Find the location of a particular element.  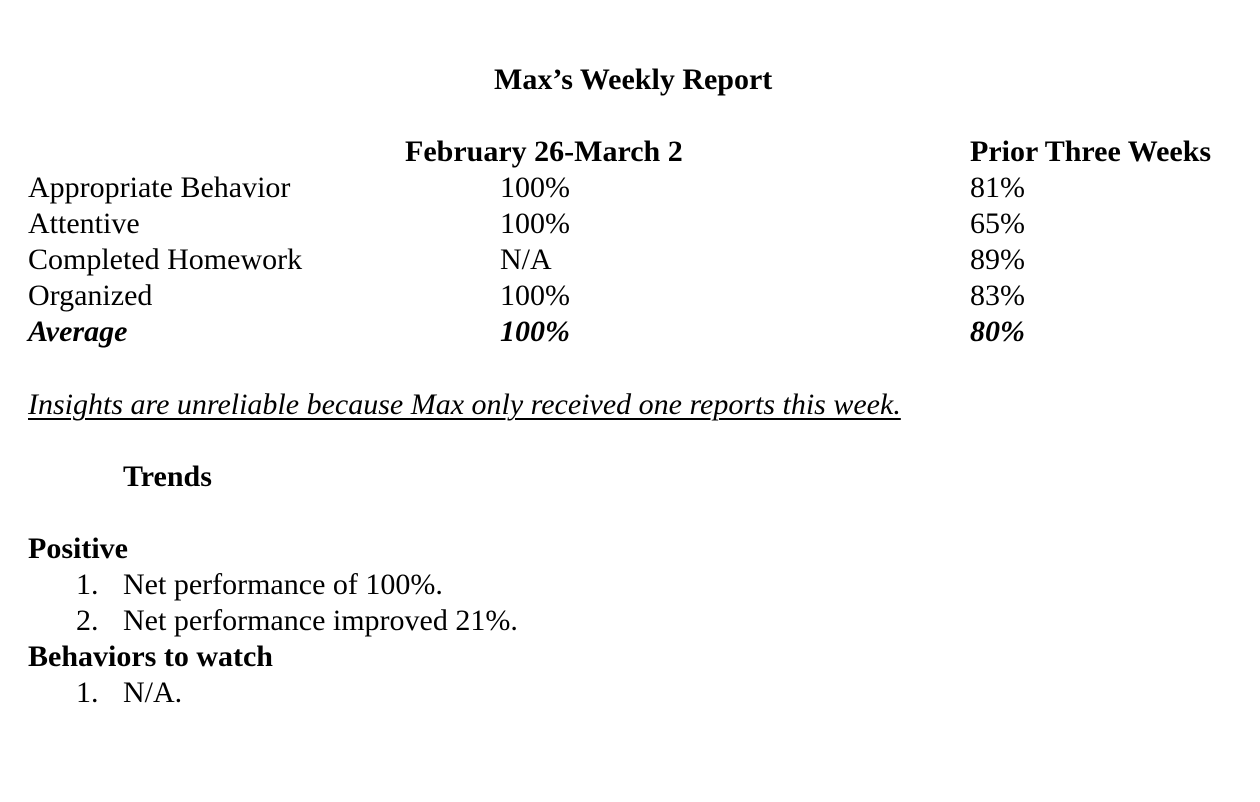

trends-heading: Trends is located at coordinates (167, 476).